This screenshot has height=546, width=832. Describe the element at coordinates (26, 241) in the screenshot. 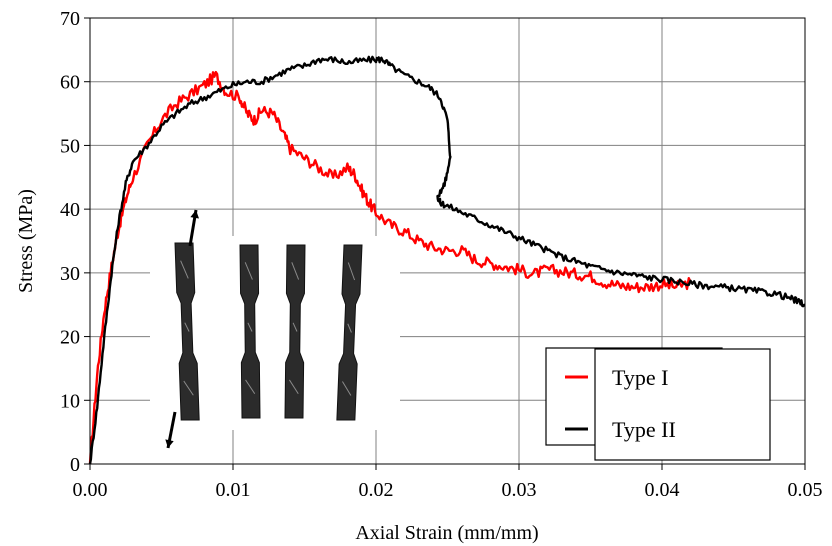

I see `y-axis-title: Stress (MPa)` at that location.